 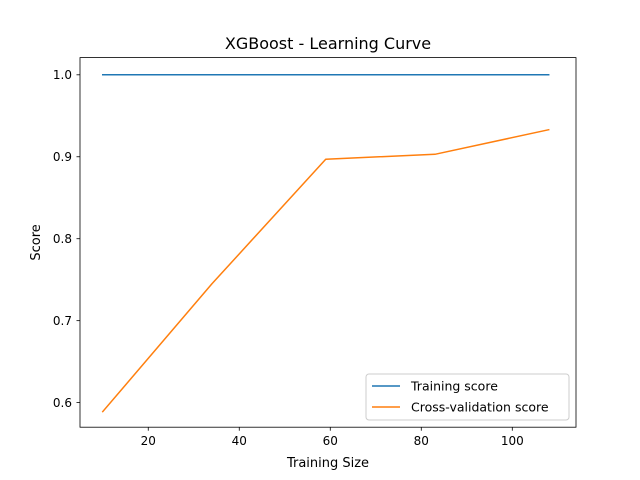 I want to click on legend-box, so click(x=467, y=397).